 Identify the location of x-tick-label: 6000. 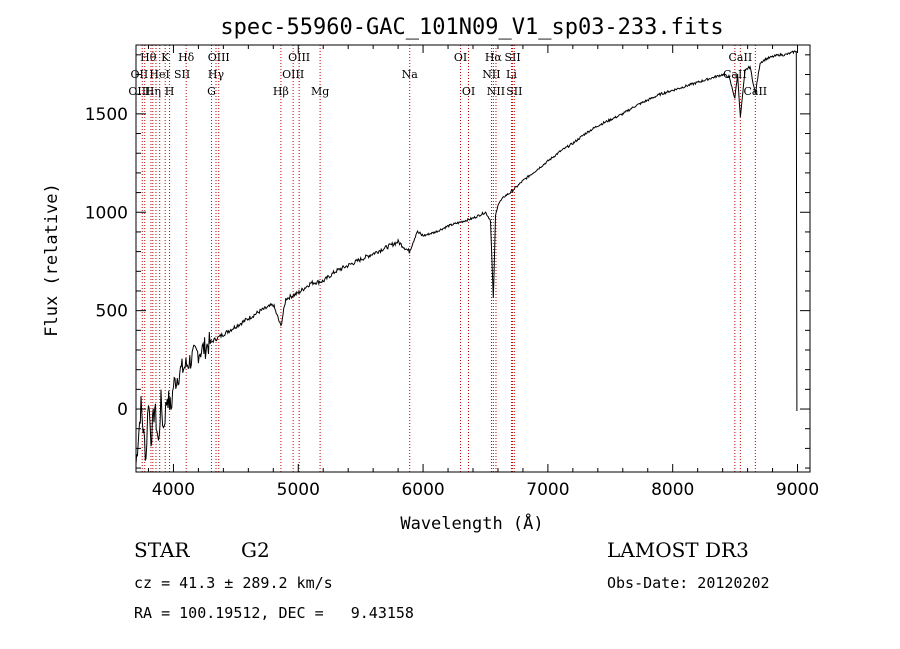
(422, 490).